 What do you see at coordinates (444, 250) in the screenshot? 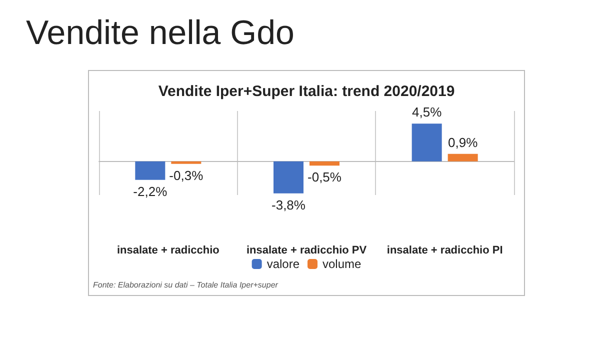
I see `x-tick-label: insalate + radicchio PI` at bounding box center [444, 250].